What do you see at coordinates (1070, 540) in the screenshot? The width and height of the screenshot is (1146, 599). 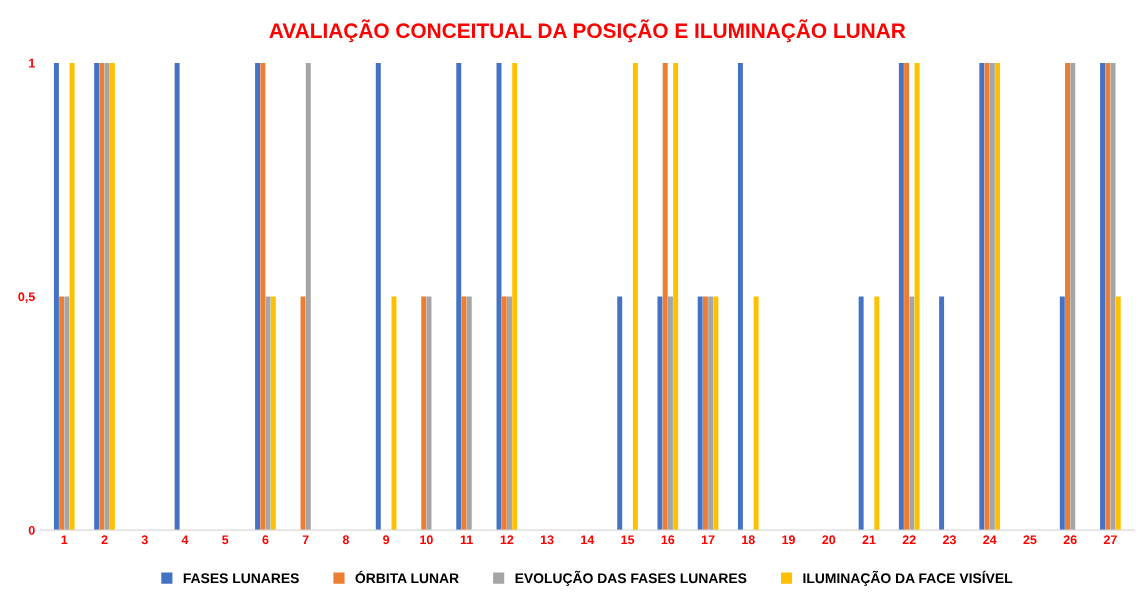 I see `x-tick-label: 26` at bounding box center [1070, 540].